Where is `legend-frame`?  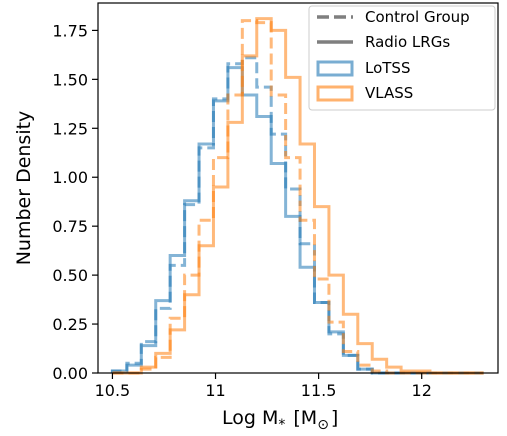
legend-frame is located at coordinates (402, 58).